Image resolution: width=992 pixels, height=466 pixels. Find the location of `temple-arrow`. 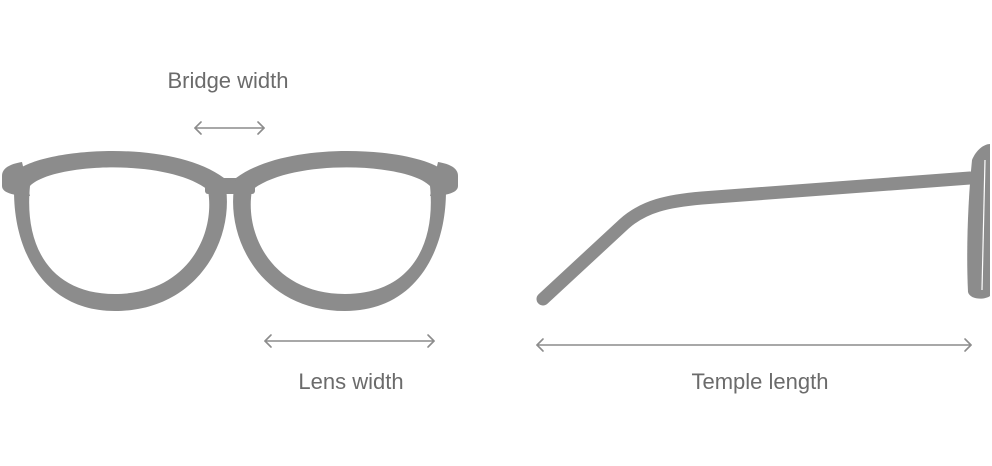

temple-arrow is located at coordinates (754, 345).